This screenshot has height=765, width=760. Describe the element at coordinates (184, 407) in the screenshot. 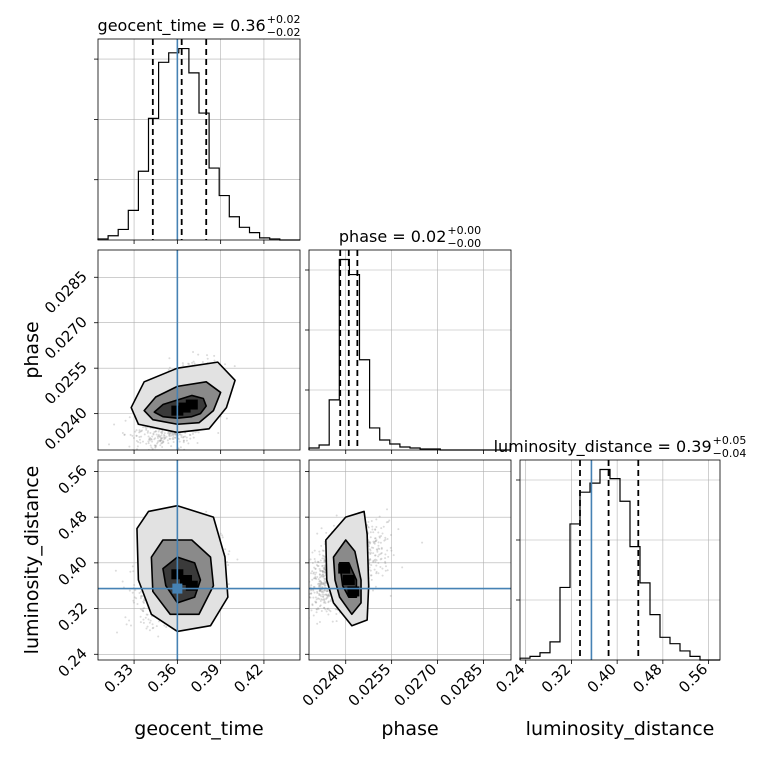

I see `density-peak` at that location.